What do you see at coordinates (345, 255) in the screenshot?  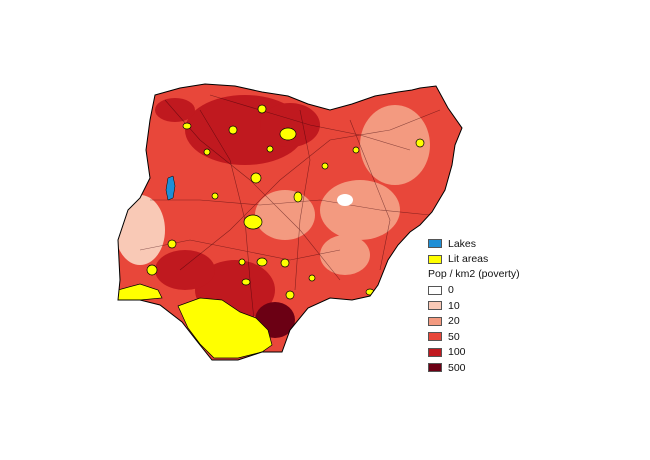 I see `density-zone-southeast` at bounding box center [345, 255].